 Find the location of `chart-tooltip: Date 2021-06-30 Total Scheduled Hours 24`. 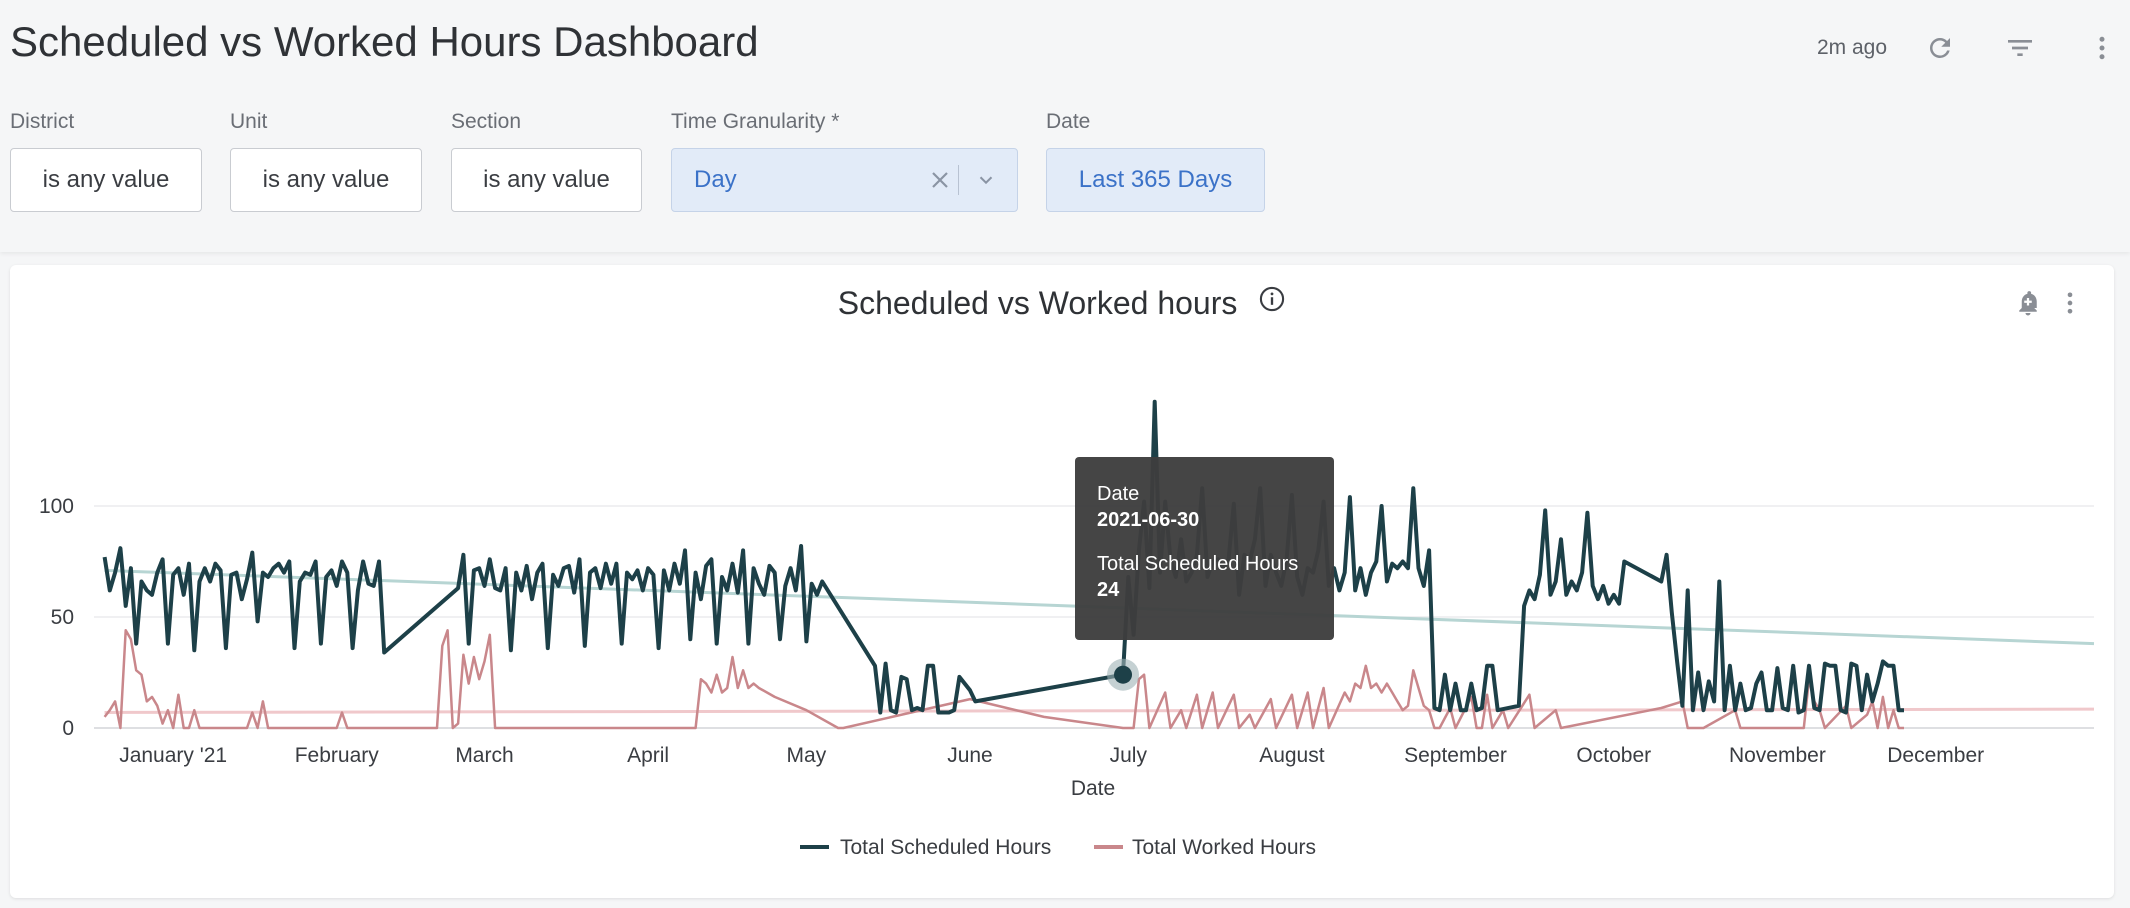

chart-tooltip: Date 2021-06-30 Total Scheduled Hours 24 is located at coordinates (1204, 574).